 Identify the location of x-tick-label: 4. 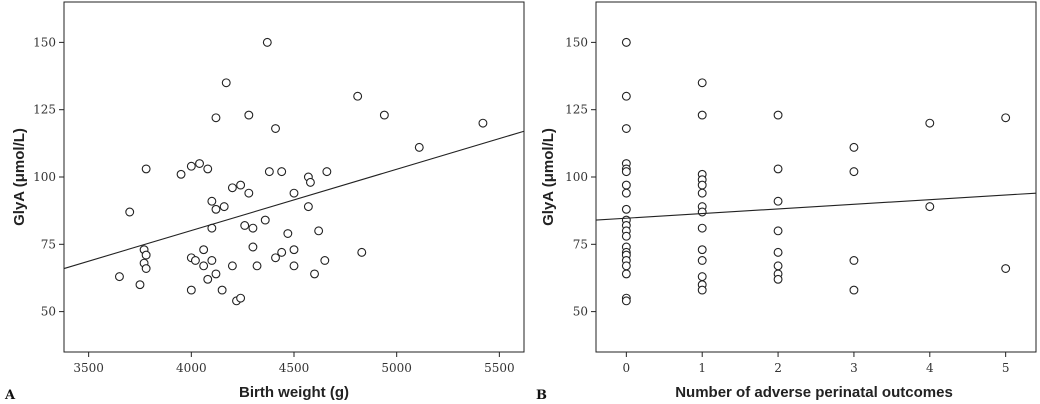
(930, 368).